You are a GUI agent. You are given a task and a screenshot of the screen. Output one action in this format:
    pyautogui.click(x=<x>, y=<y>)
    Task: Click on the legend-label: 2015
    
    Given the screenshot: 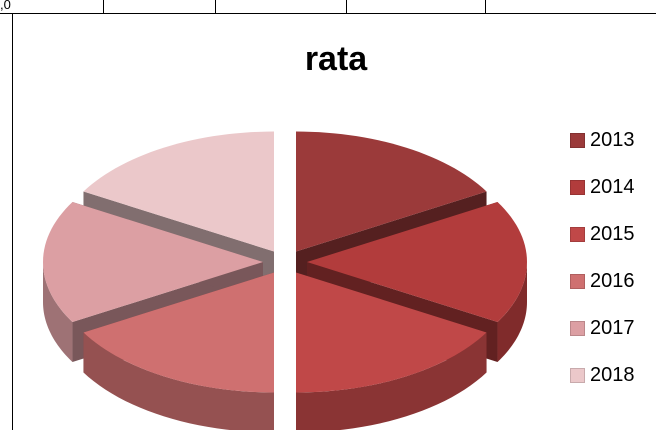 What is the action you would take?
    pyautogui.click(x=612, y=233)
    